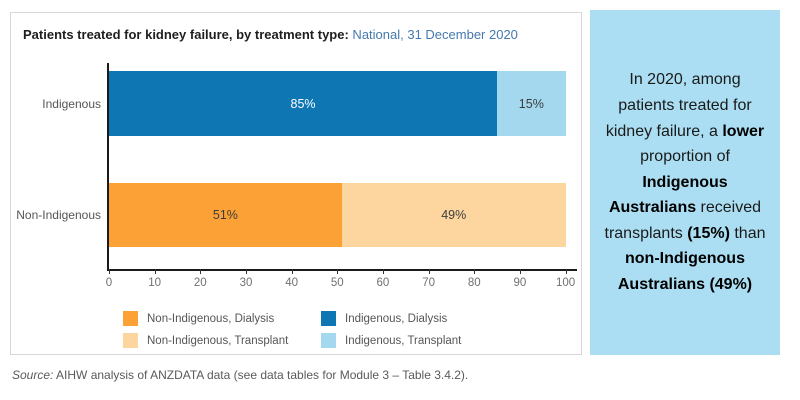  I want to click on legend-item: Non-Indigenous, Dialysis, so click(205, 318).